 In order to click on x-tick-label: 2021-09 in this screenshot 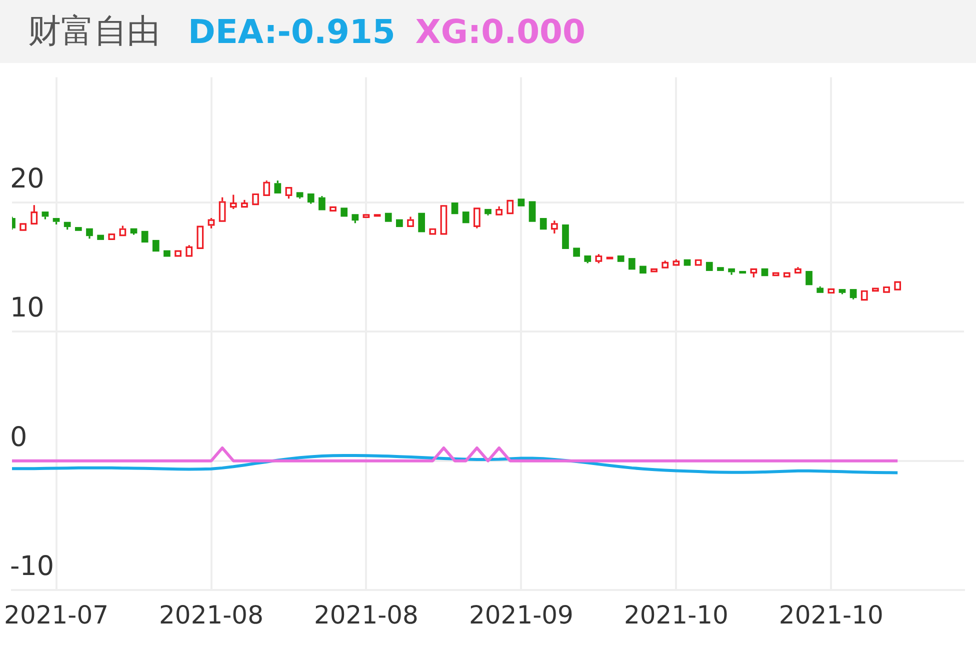, I will do `click(521, 615)`.